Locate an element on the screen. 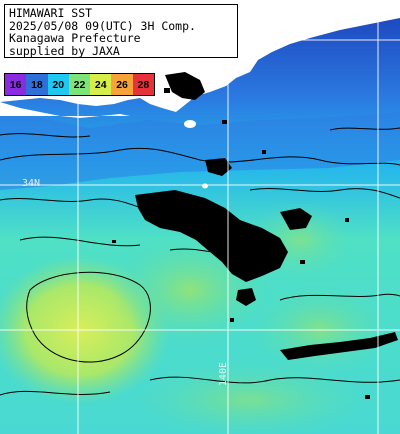 The image size is (400, 434). legend-step-22: 22 is located at coordinates (79, 84).